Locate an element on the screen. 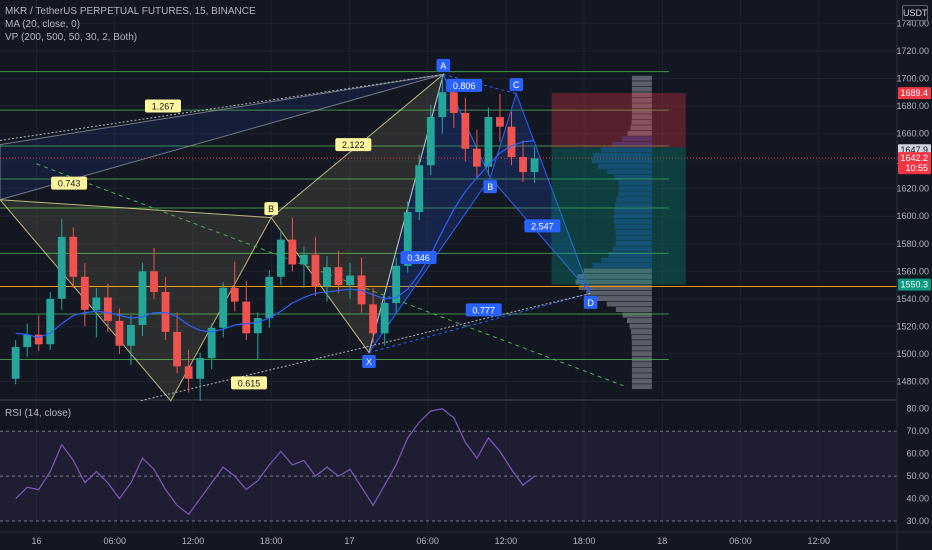 This screenshot has height=550, width=932. rsi-legend: RSI (14, close) is located at coordinates (38, 413).